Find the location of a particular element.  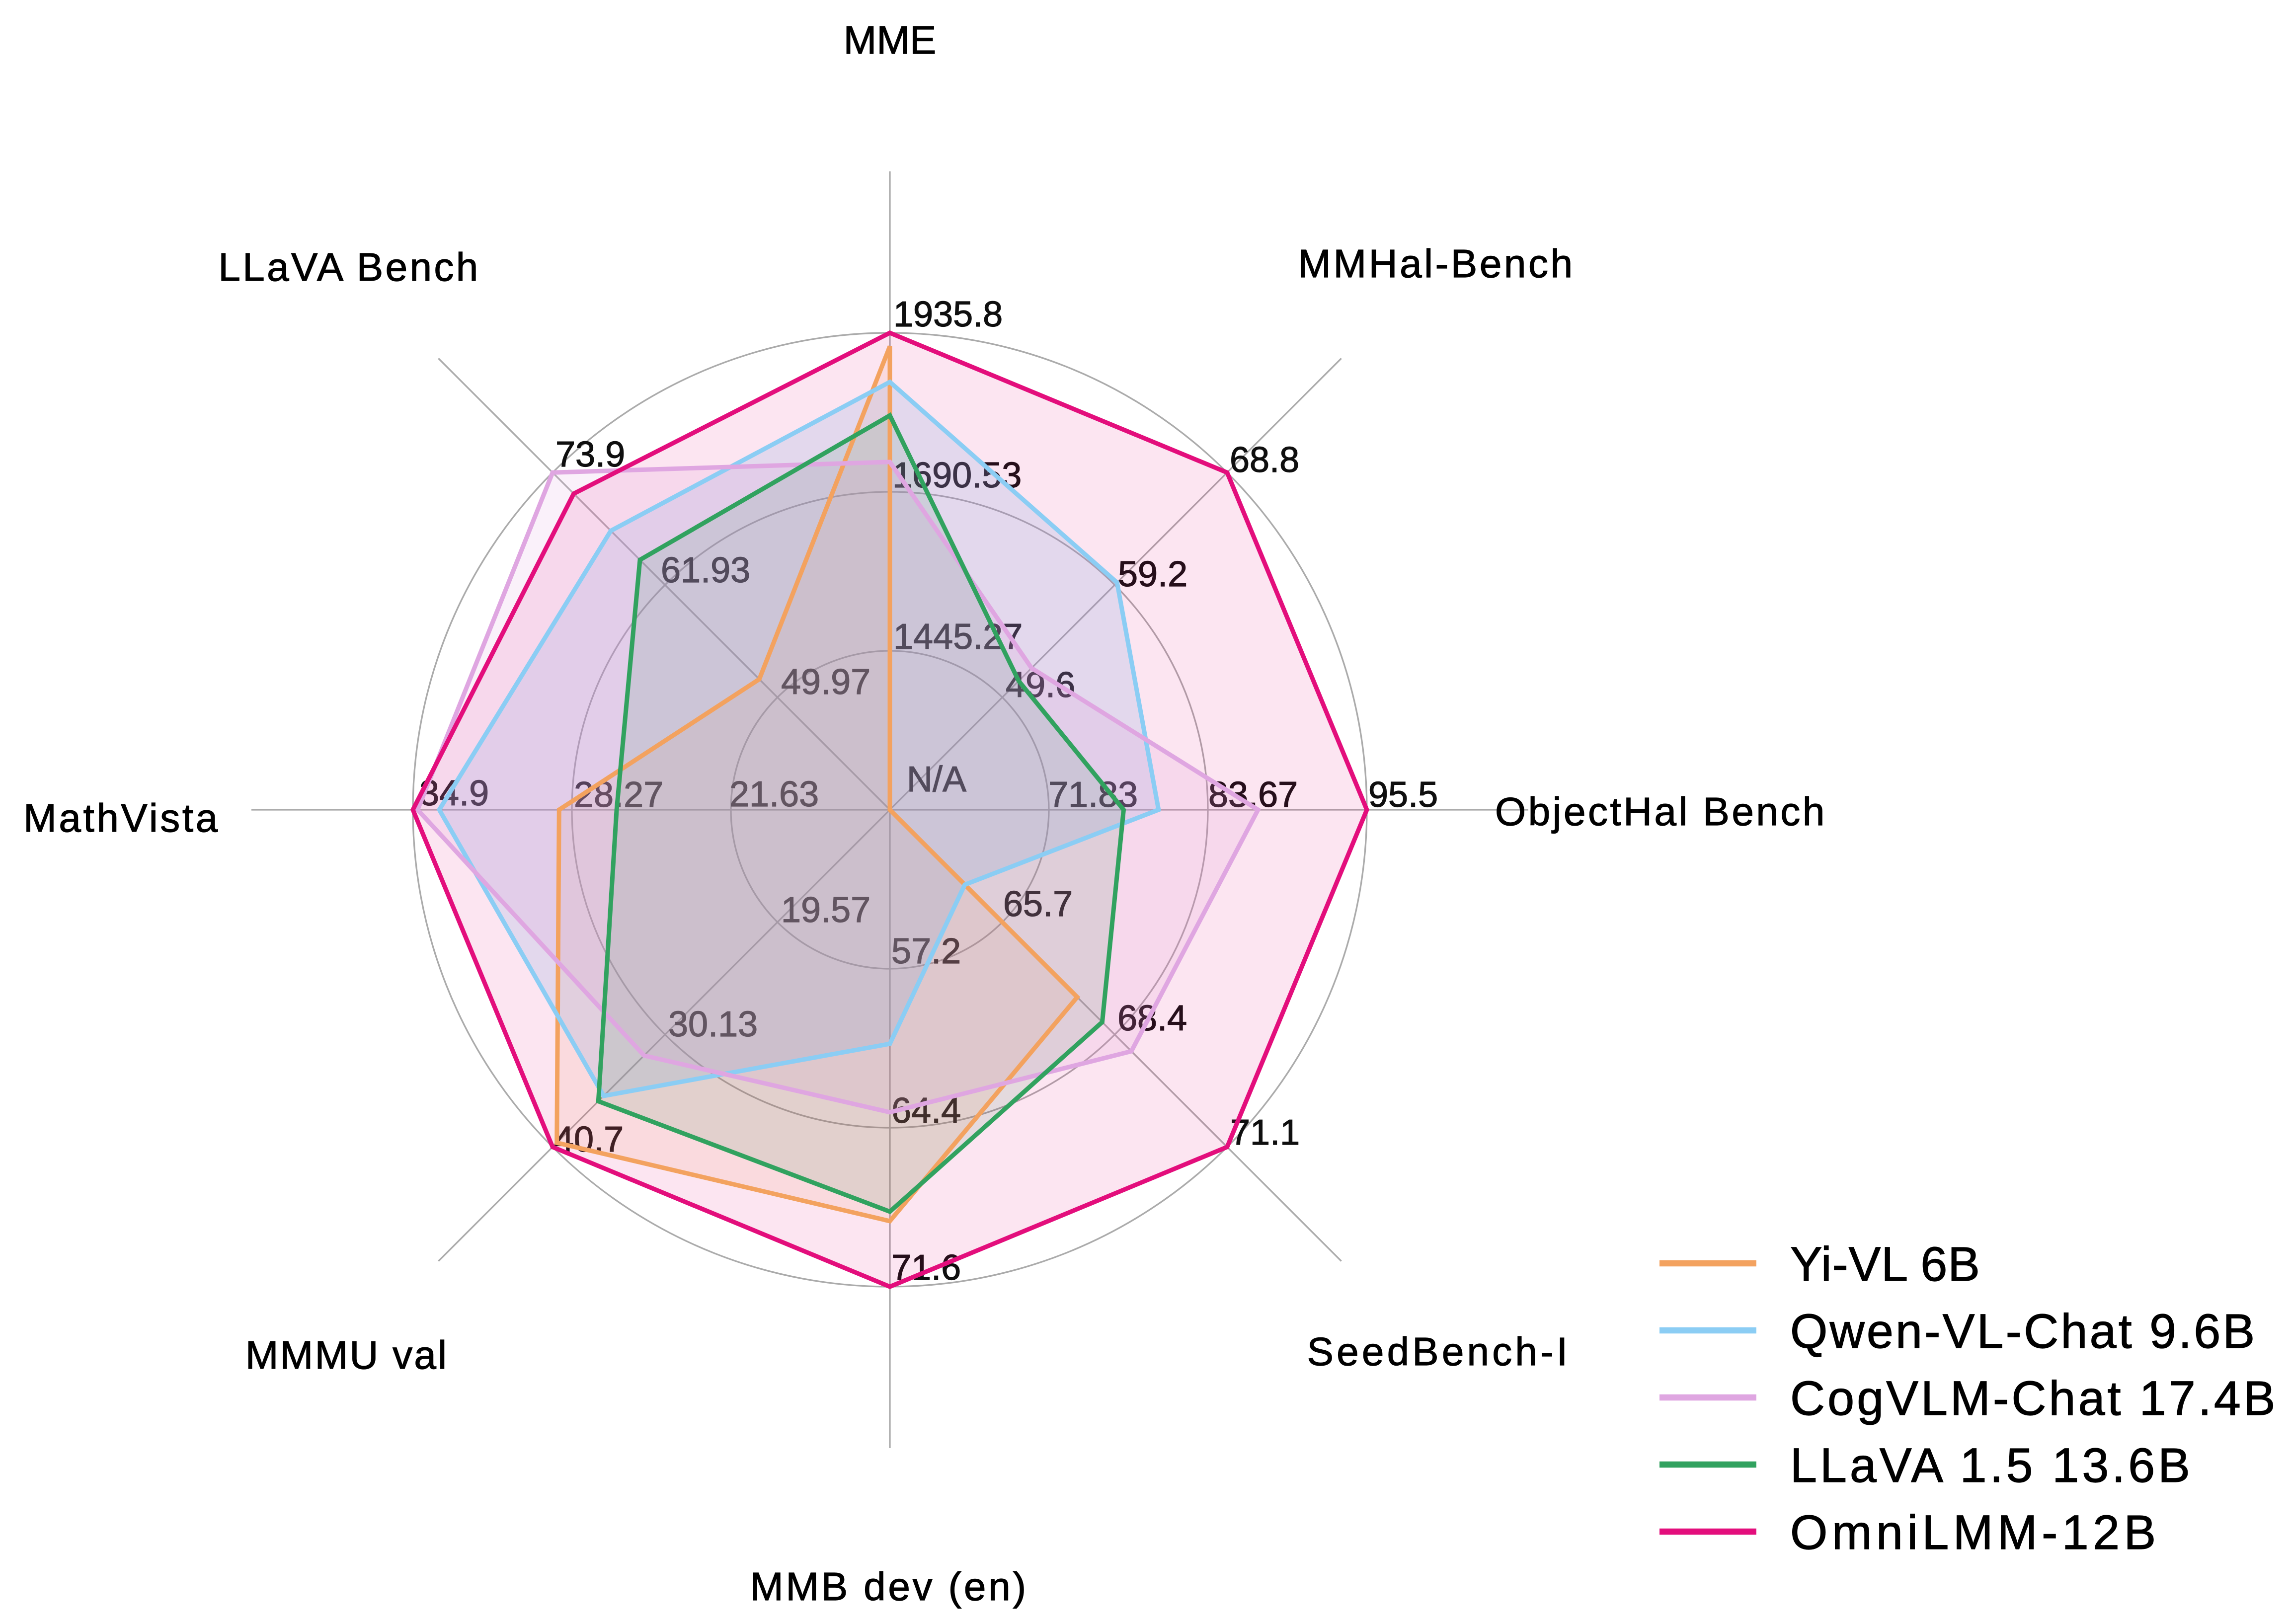

svg-text: ObjectHal Bench is located at coordinates (1661, 811).